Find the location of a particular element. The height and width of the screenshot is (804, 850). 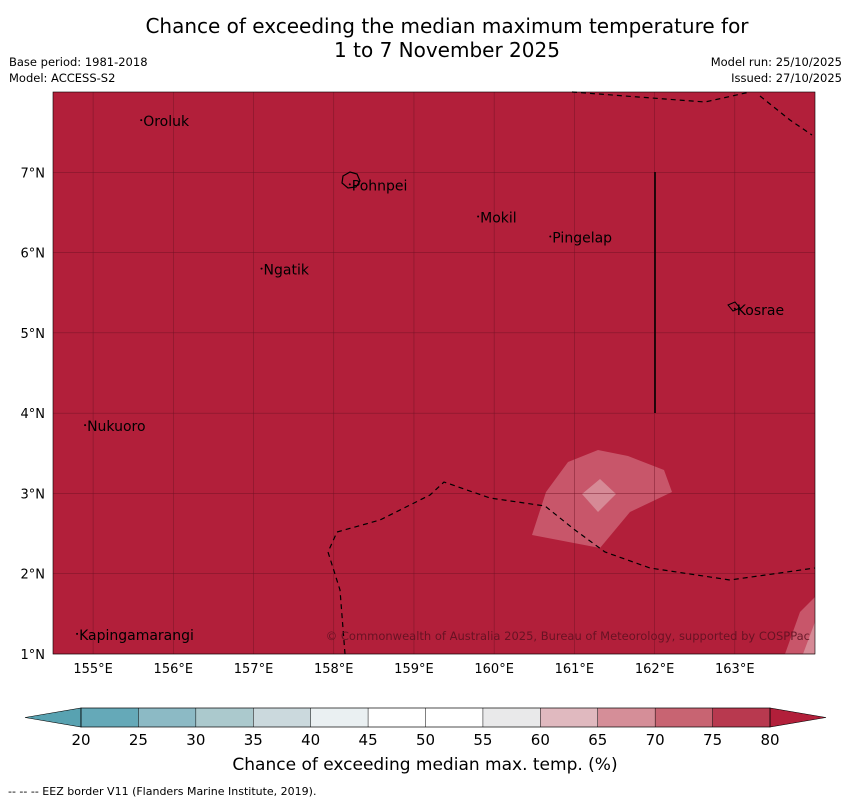

colorbar-frame is located at coordinates (425, 717).